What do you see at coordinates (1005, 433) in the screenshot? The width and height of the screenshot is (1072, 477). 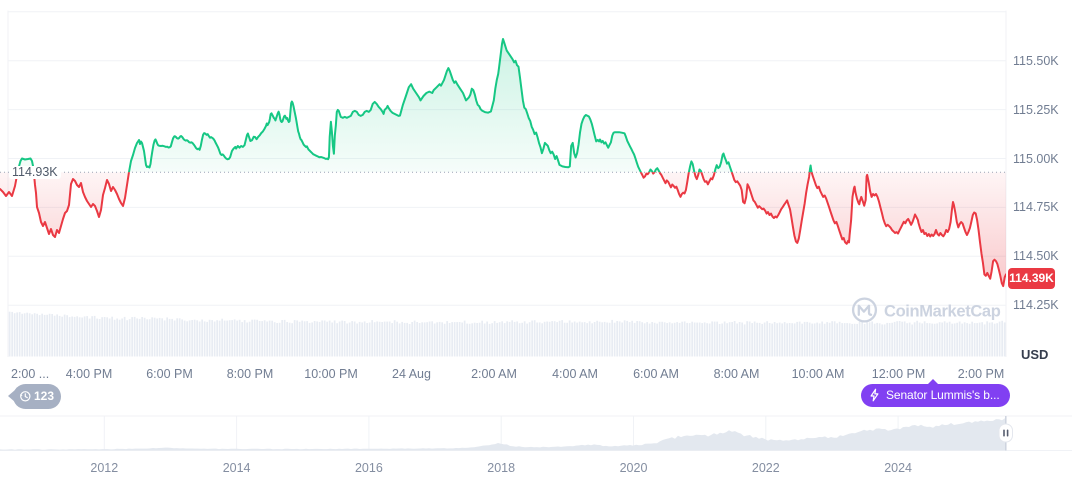 I see `navigator-drag-handle` at bounding box center [1005, 433].